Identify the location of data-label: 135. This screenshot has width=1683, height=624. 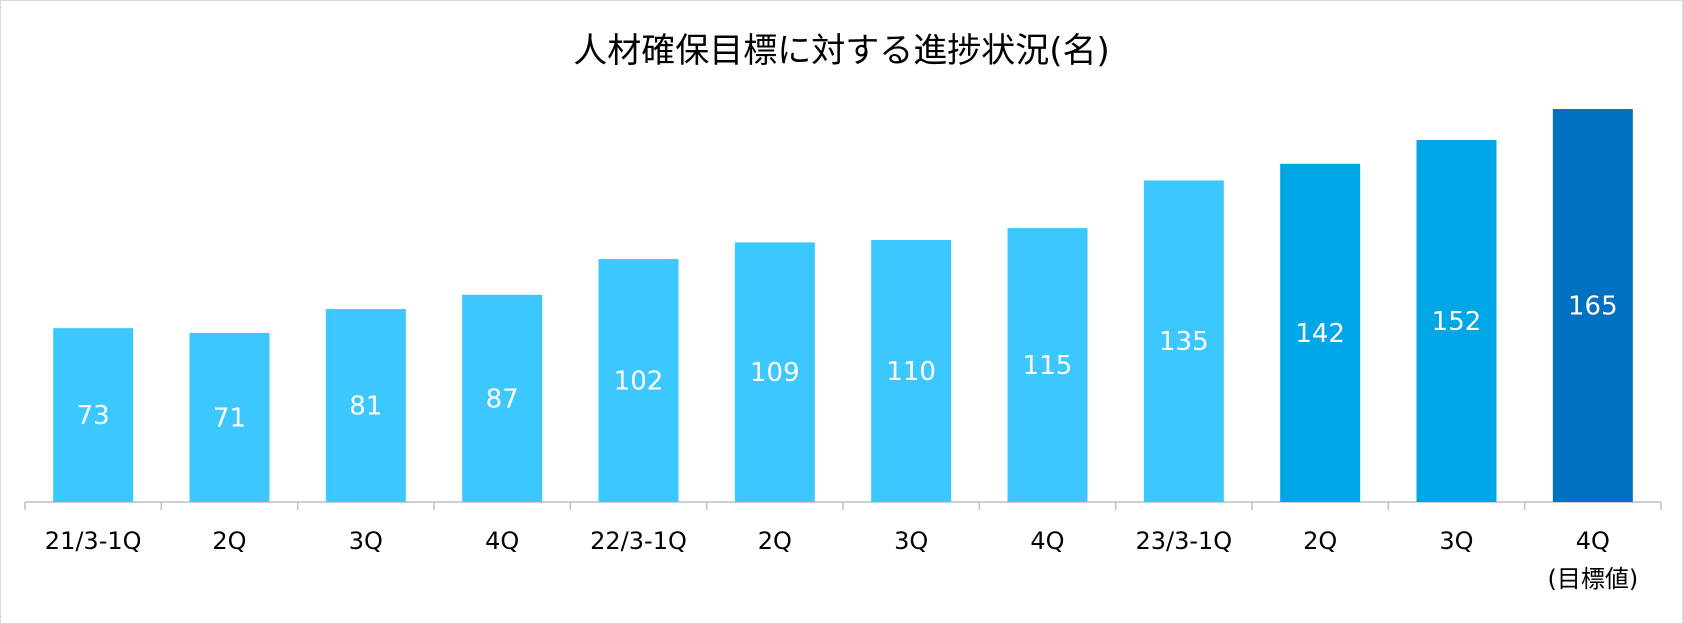
(1184, 342).